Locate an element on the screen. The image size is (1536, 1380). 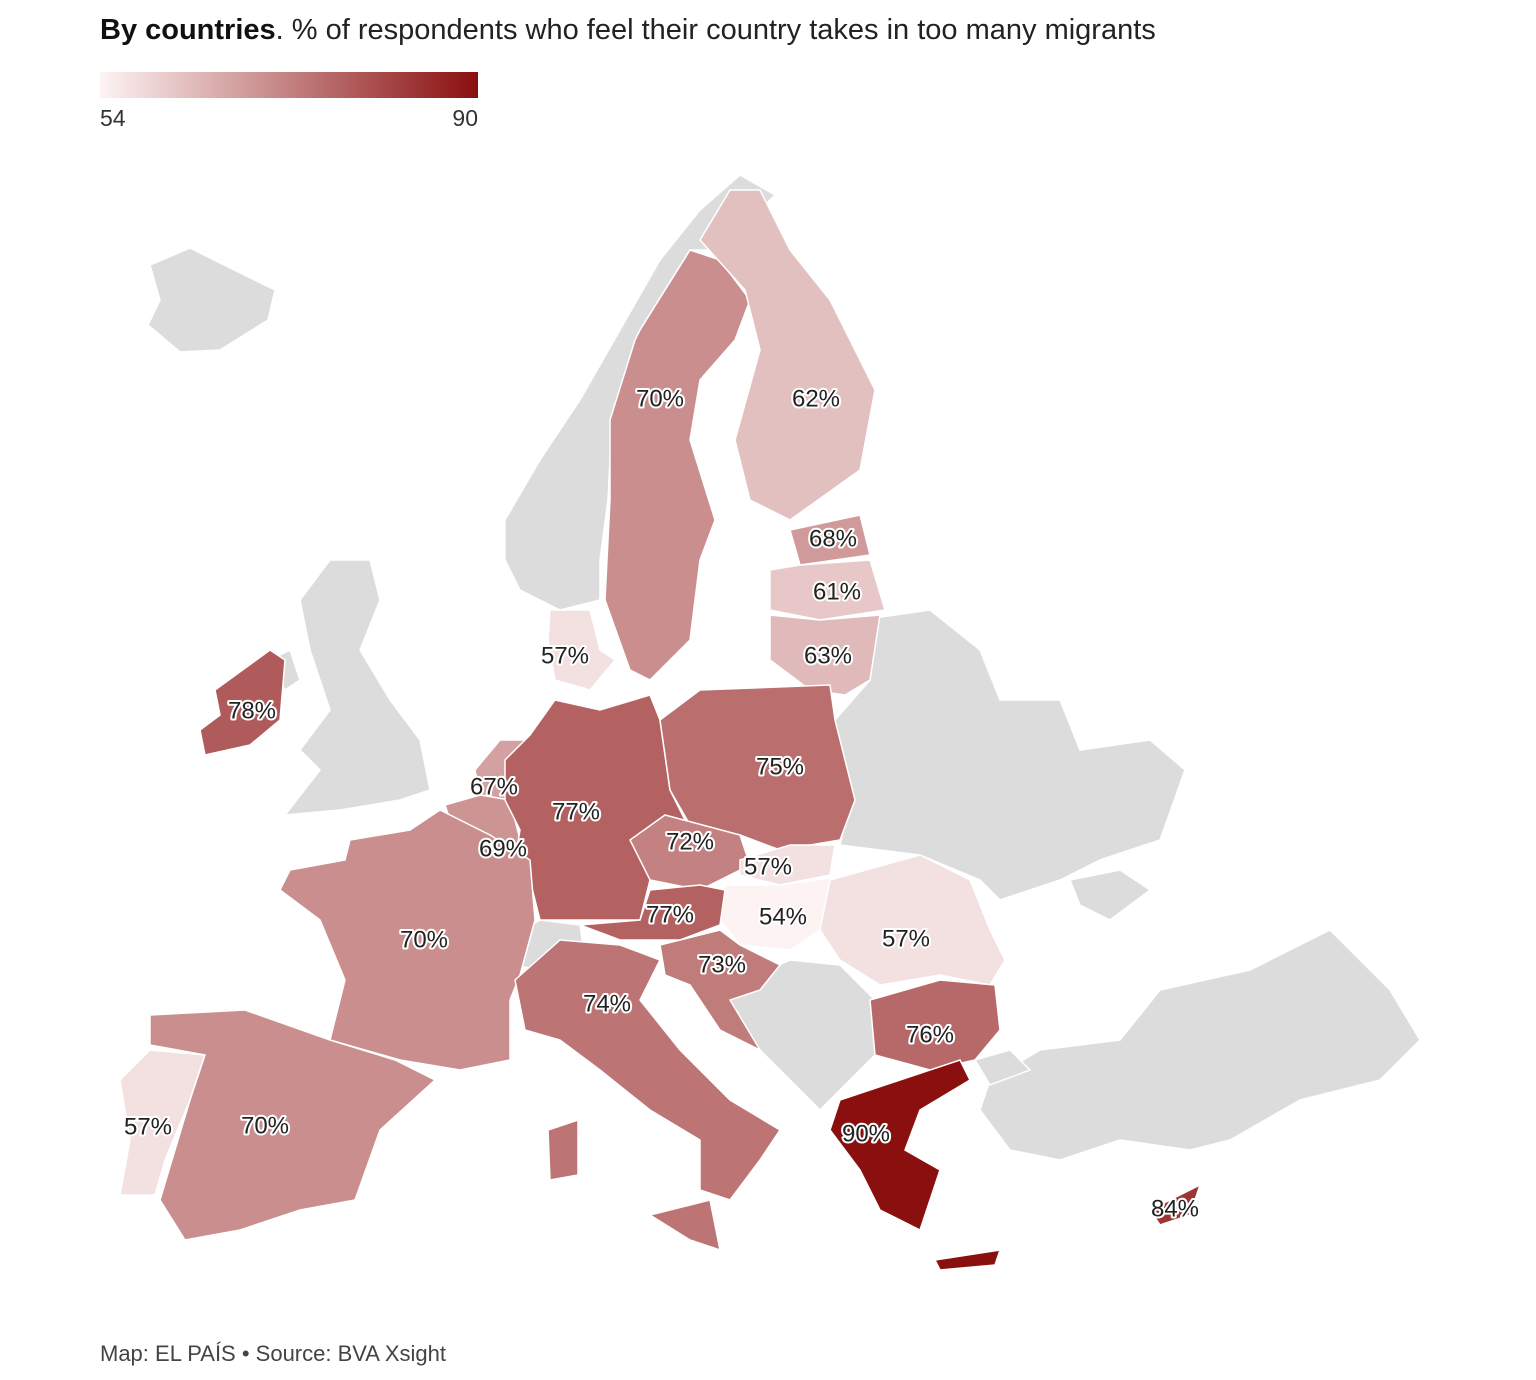
value-label: 76% is located at coordinates (930, 1034).